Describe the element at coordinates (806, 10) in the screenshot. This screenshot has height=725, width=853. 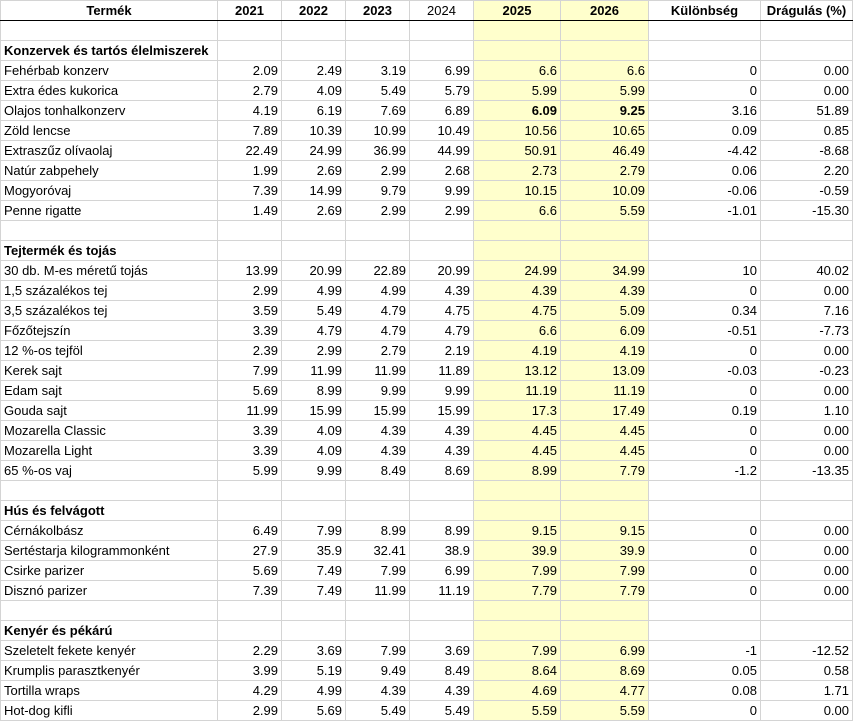
I see `header-price-increase-pct: Drágulás (%)` at that location.